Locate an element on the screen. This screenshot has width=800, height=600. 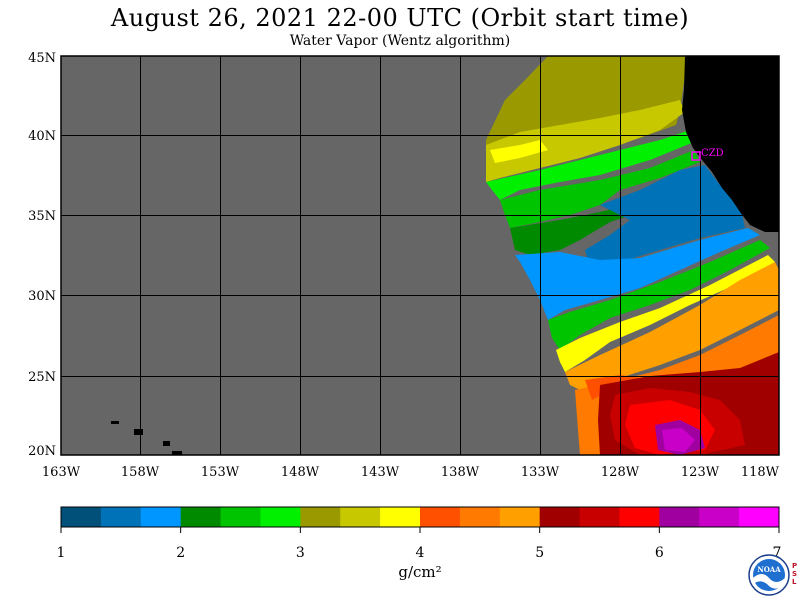
latitude-label: 30N is located at coordinates (42, 296).